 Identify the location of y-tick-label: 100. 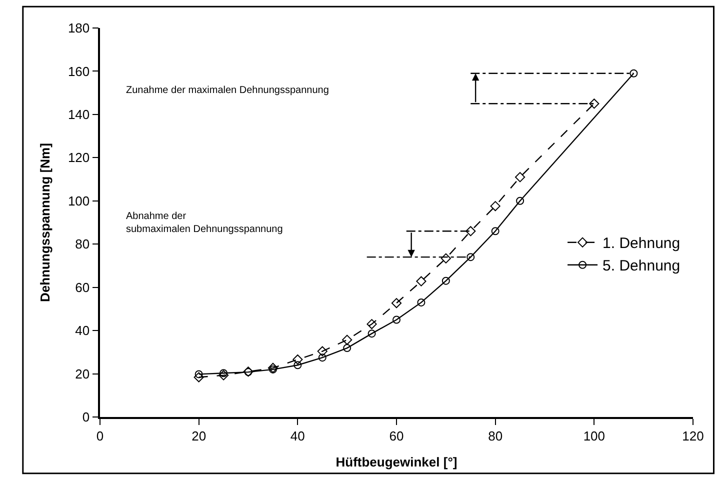
(79, 200).